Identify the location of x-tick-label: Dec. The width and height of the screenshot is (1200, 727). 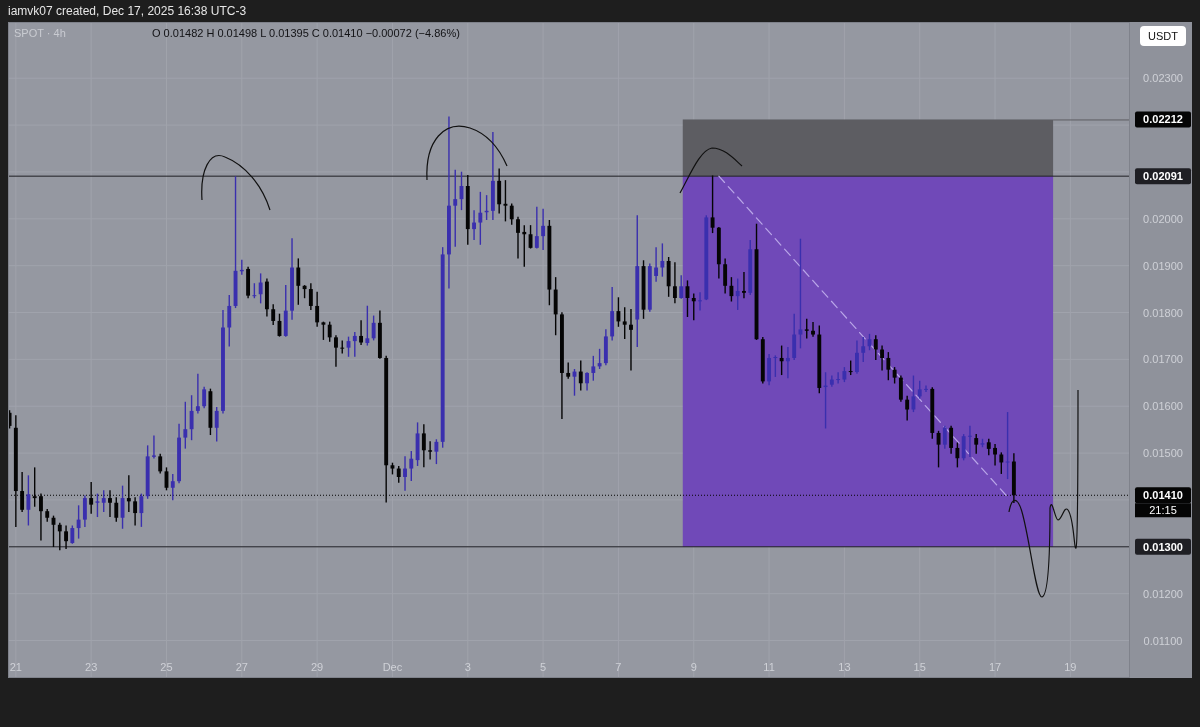
(392, 667).